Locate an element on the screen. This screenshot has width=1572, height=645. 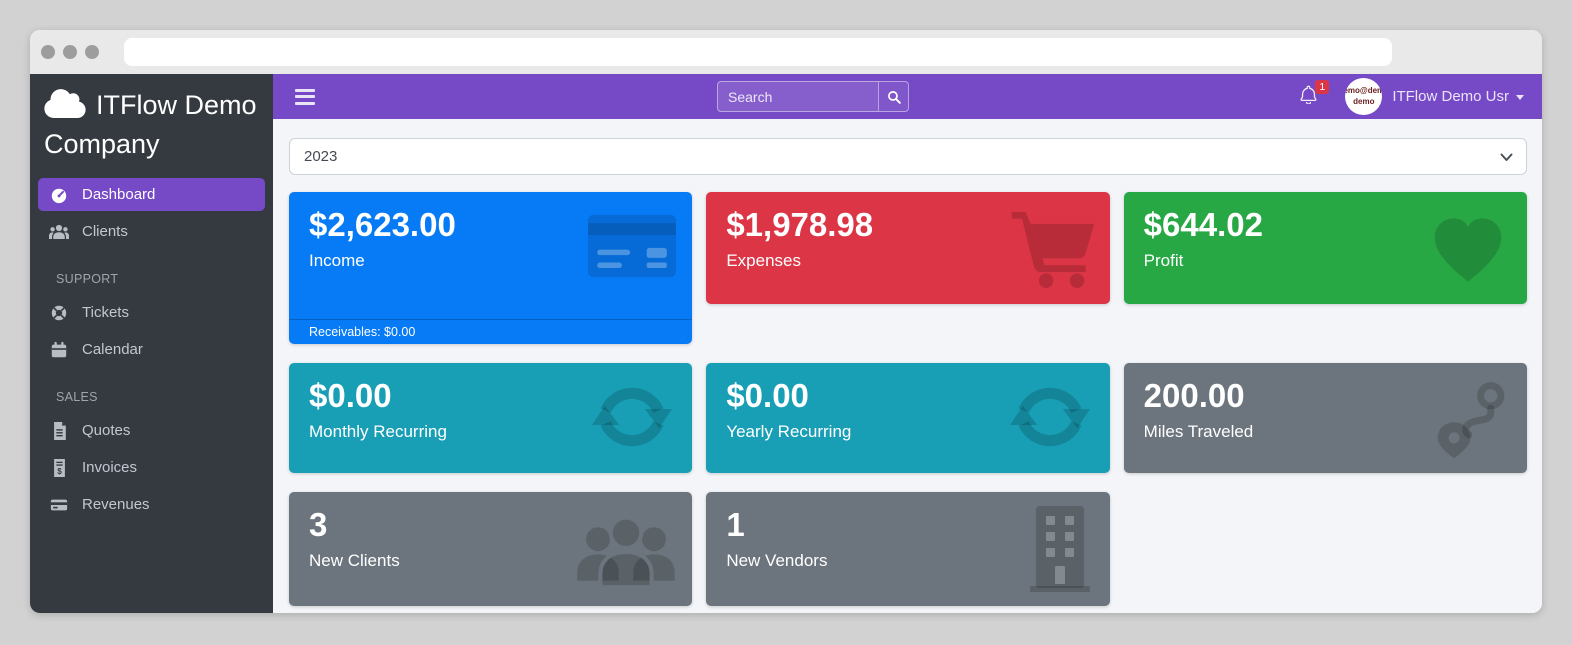
sidebar-item-quotes: Quotes is located at coordinates (151, 430).